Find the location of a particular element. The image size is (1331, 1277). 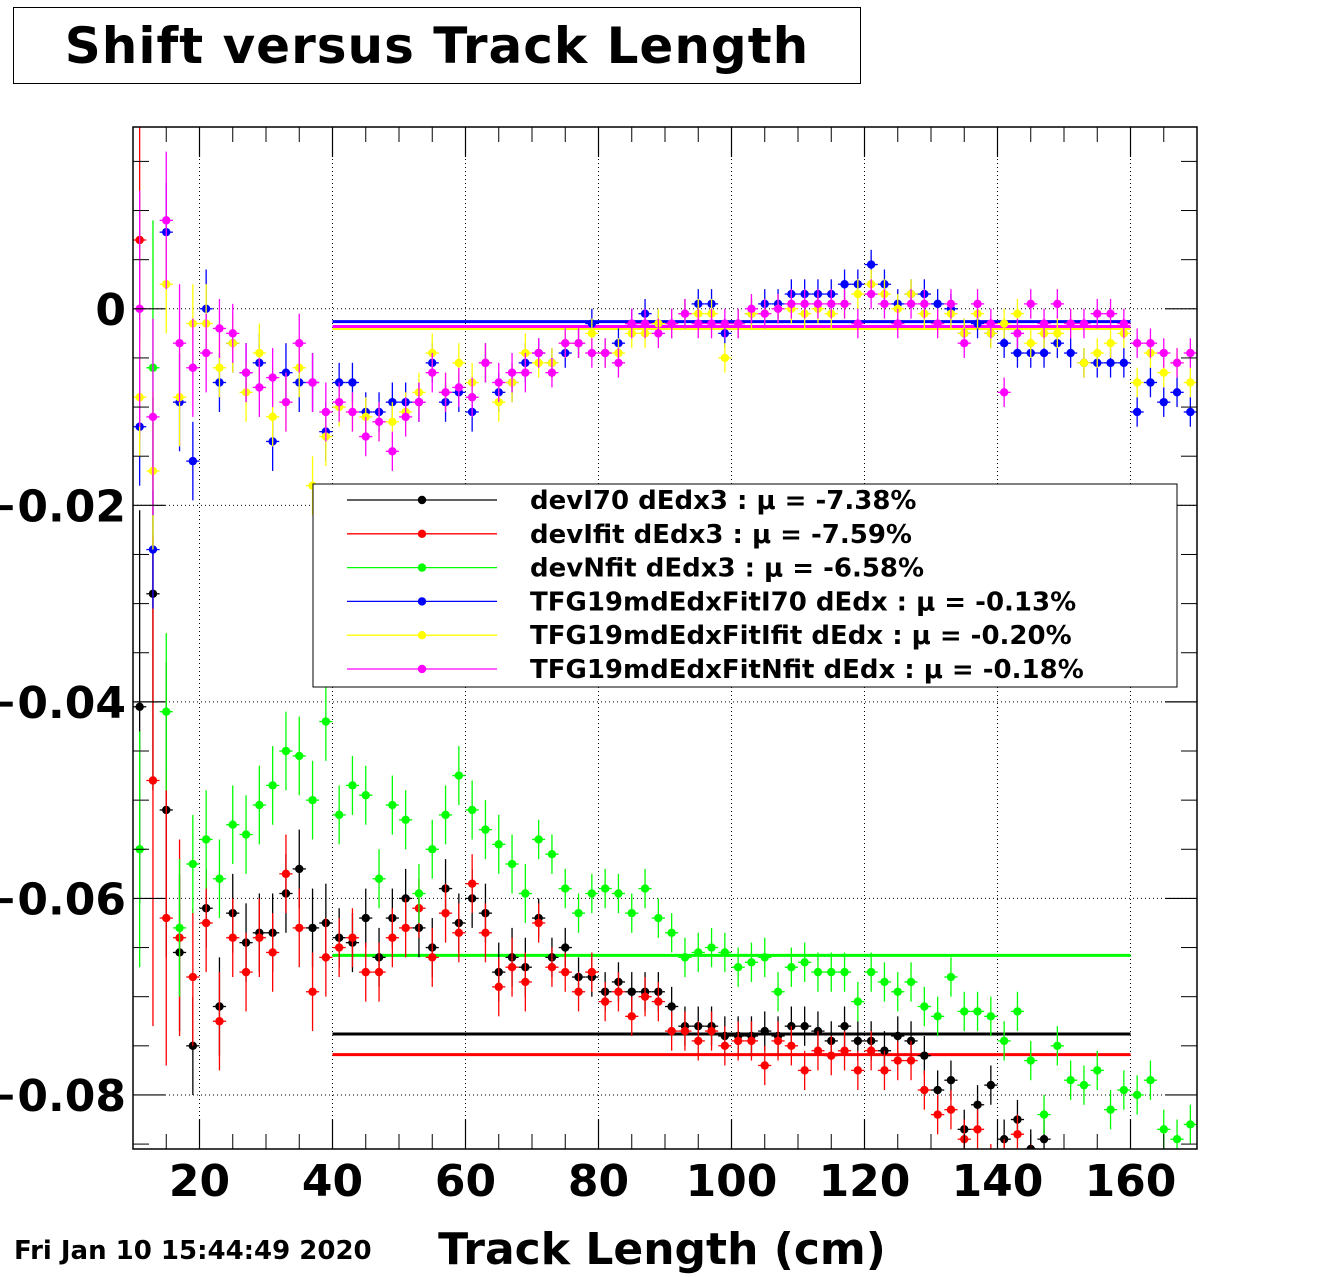

x-tick-label: 120 is located at coordinates (865, 1181).